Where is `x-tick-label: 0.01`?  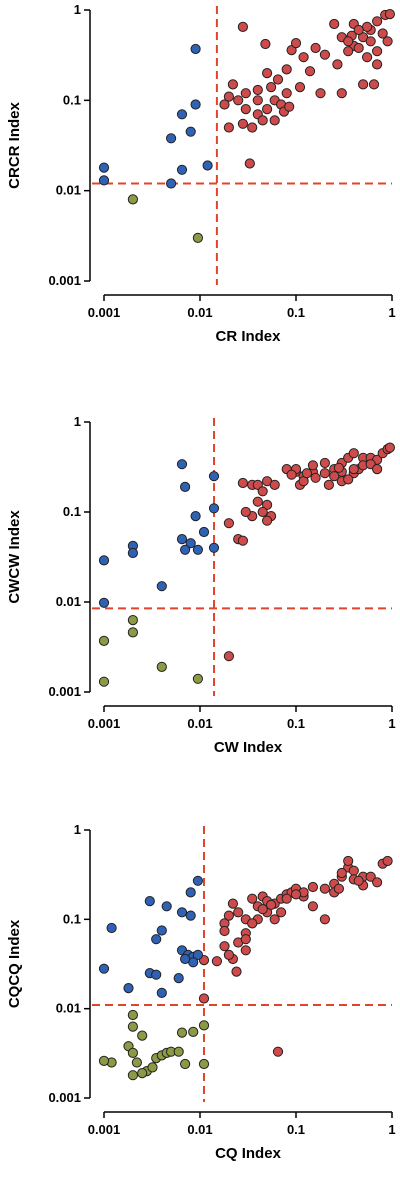 x-tick-label: 0.01 is located at coordinates (199, 1129).